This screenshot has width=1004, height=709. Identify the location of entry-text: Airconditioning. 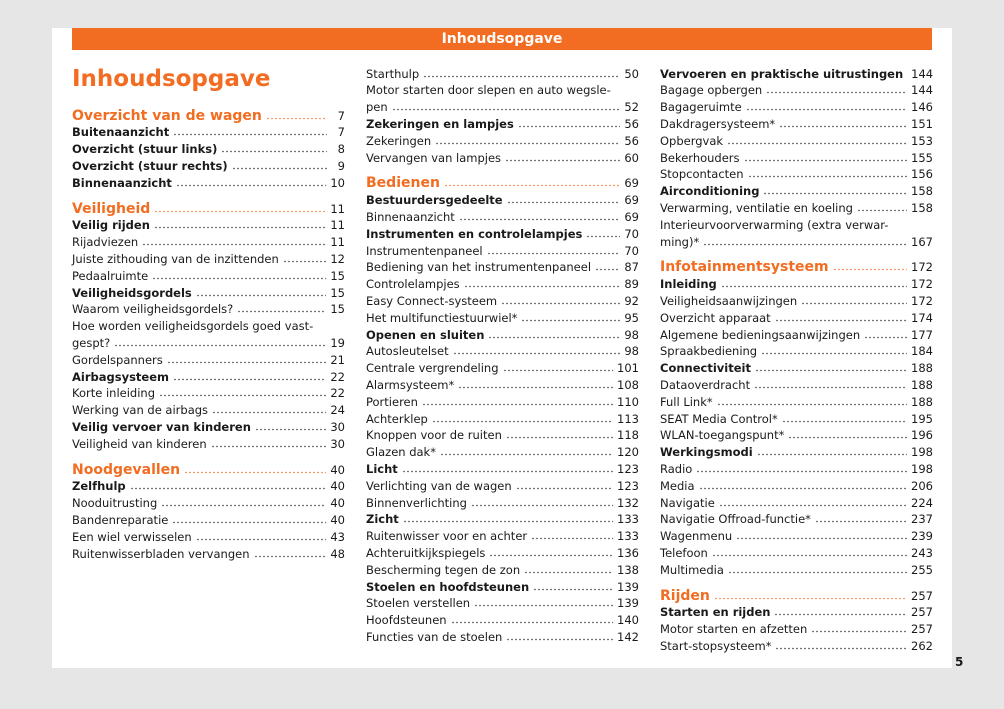
(710, 191).